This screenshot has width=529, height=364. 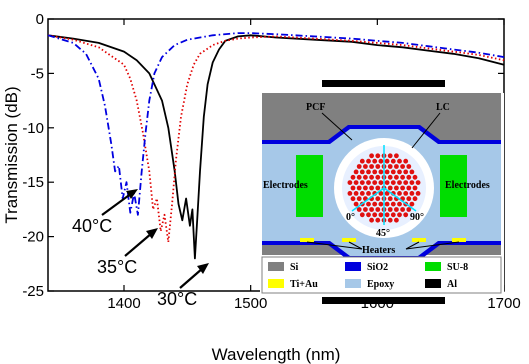 What do you see at coordinates (276, 354) in the screenshot?
I see `x-axis-label: Wavelength (nm)` at bounding box center [276, 354].